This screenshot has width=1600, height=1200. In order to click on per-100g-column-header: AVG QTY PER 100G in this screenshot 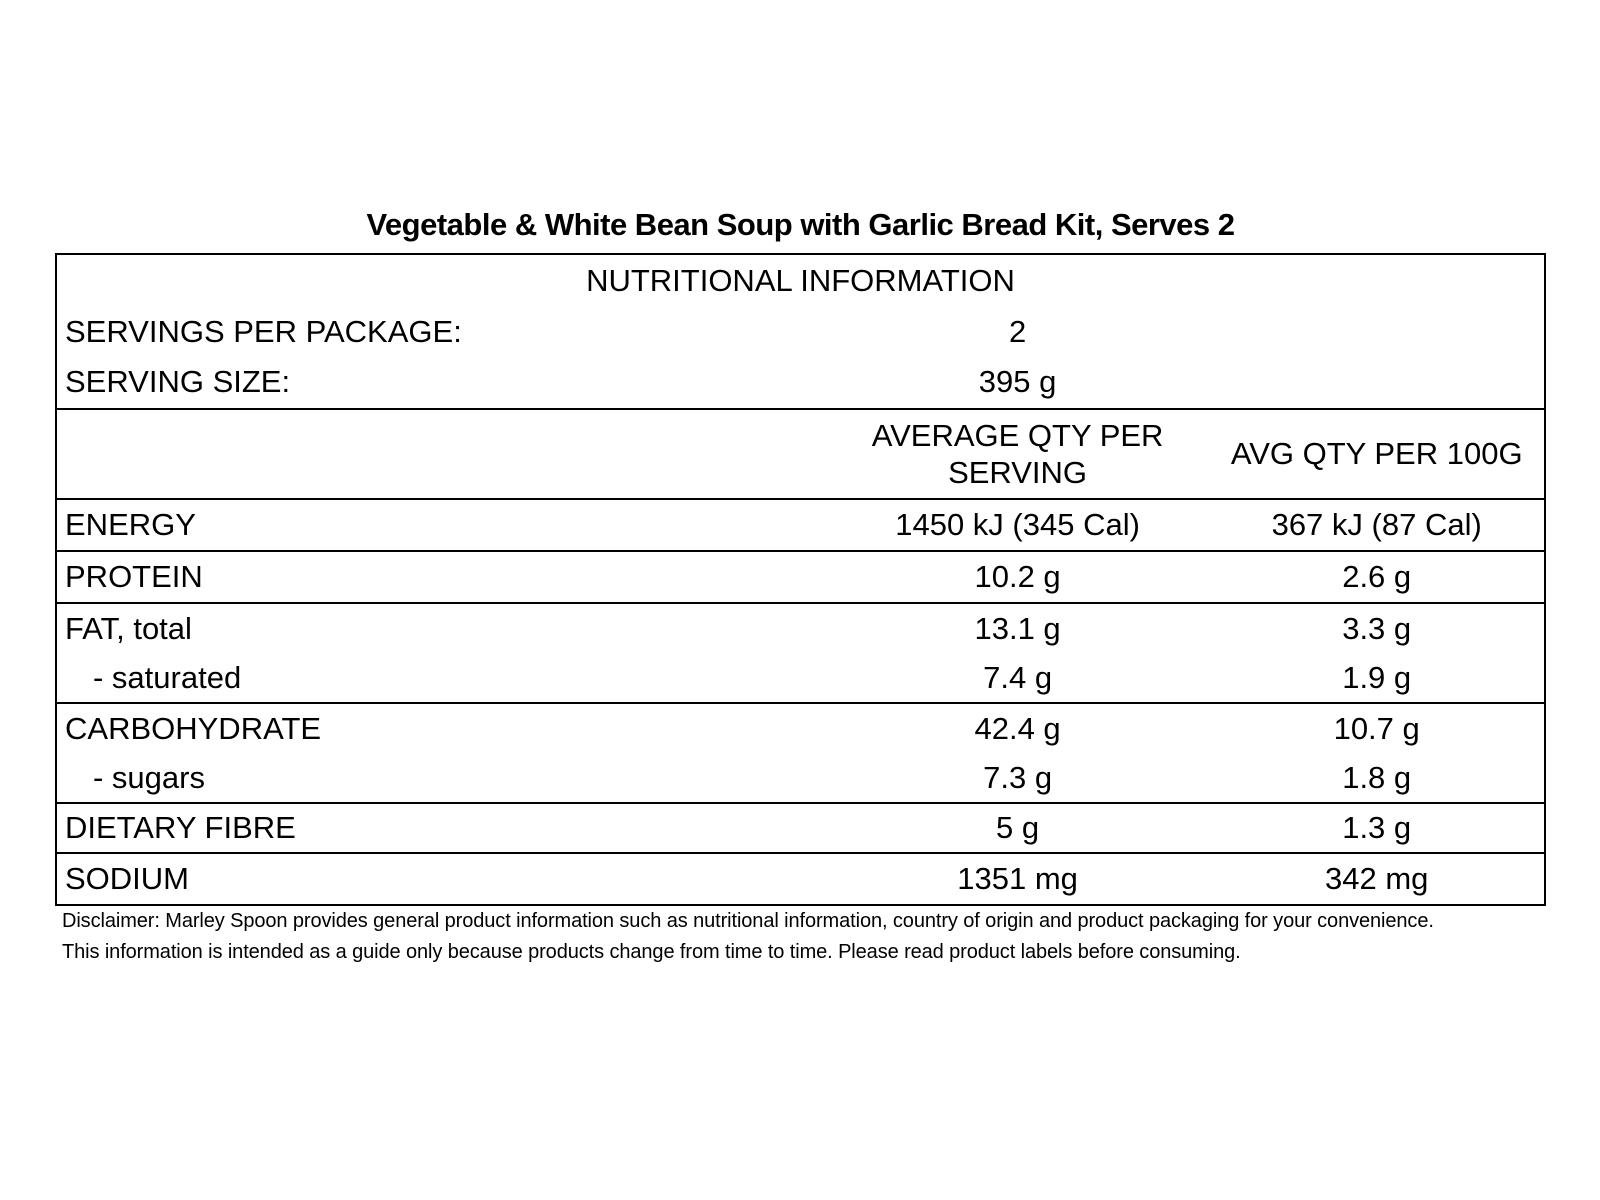, I will do `click(1376, 453)`.